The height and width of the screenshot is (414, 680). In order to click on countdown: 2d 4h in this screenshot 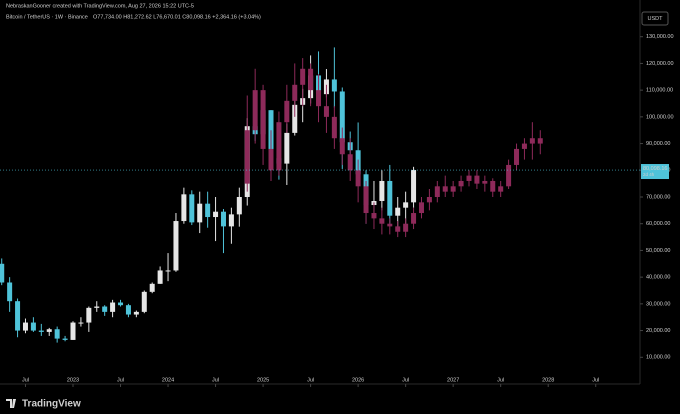, I will do `click(649, 174)`.